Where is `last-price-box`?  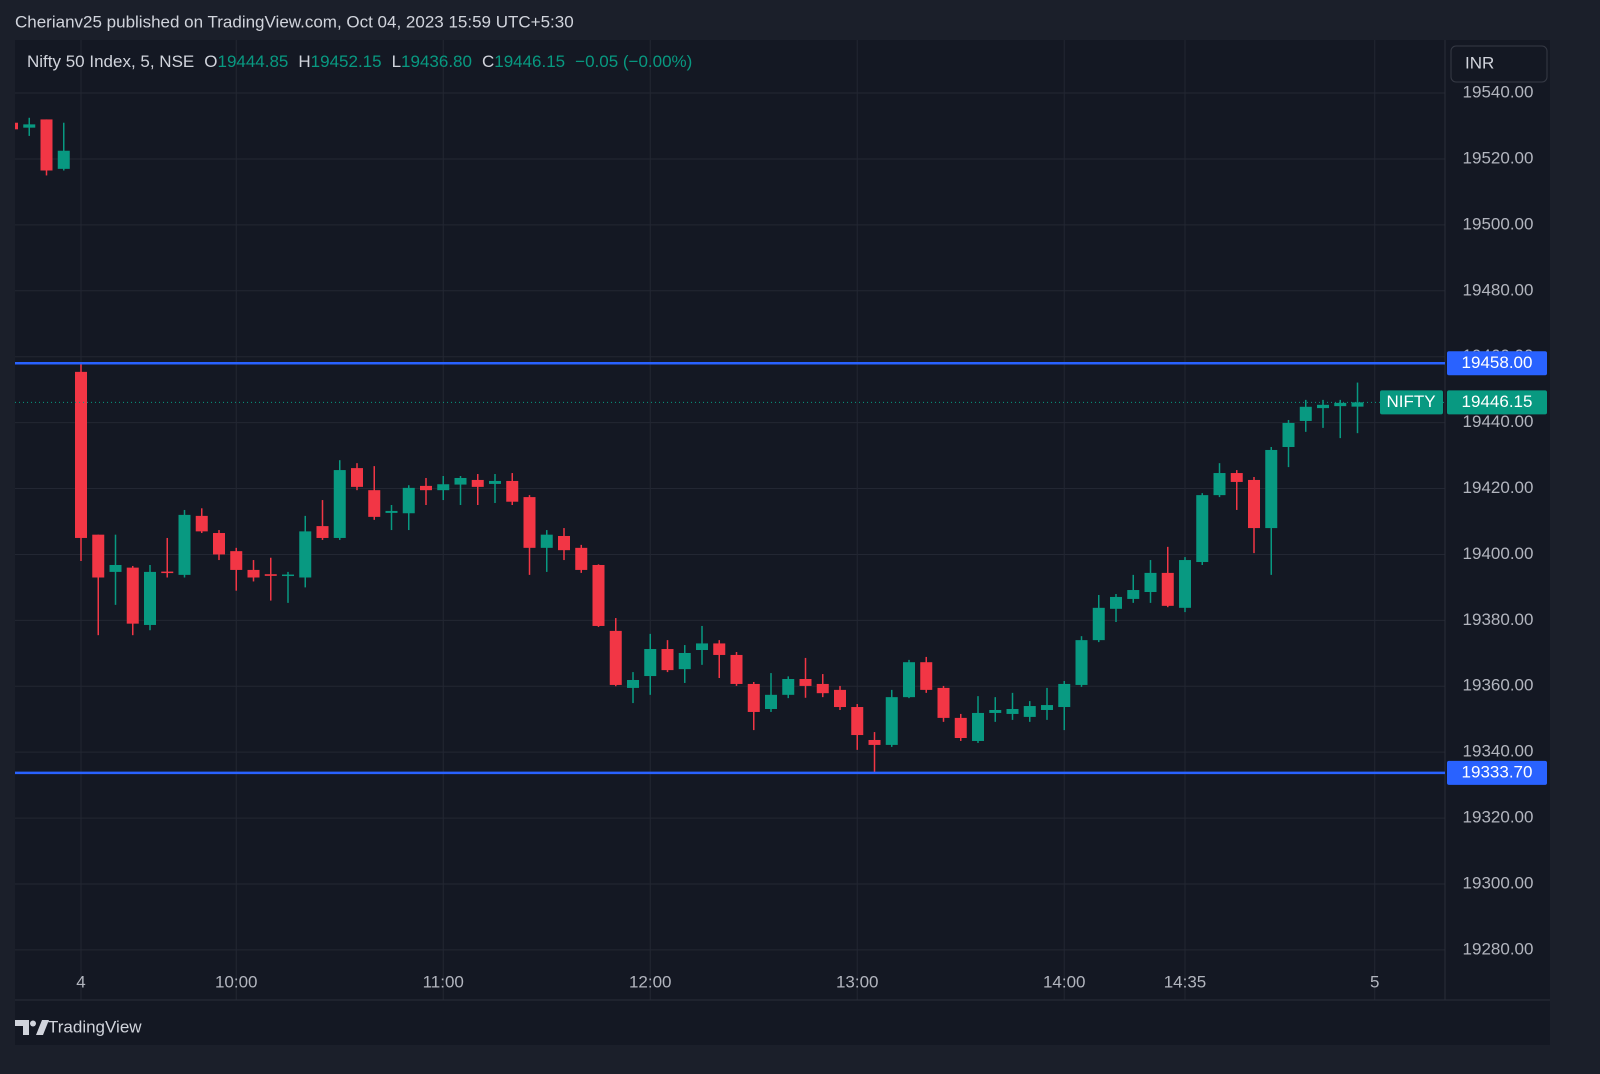
last-price-box is located at coordinates (1497, 402).